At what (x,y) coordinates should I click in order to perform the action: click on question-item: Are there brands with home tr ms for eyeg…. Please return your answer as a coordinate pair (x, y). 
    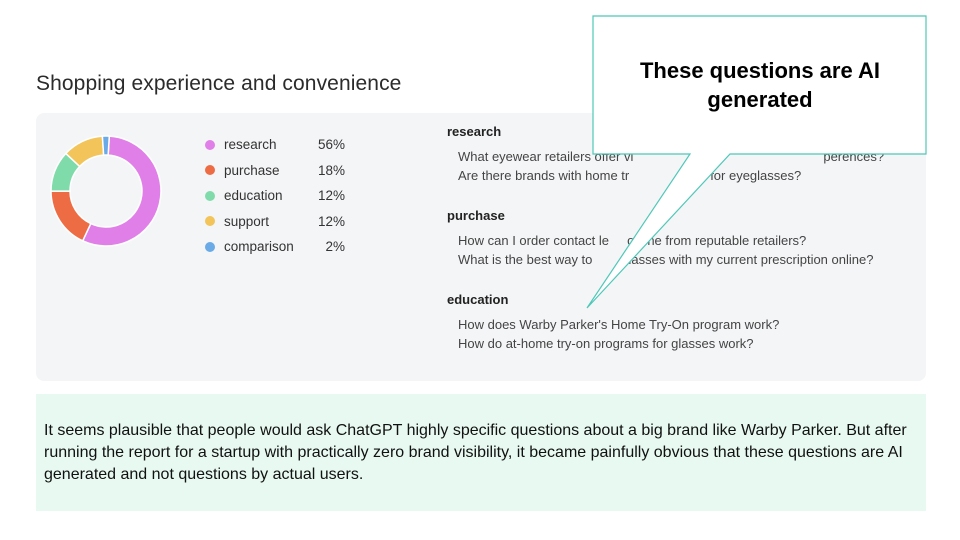
    Looking at the image, I should click on (687, 176).